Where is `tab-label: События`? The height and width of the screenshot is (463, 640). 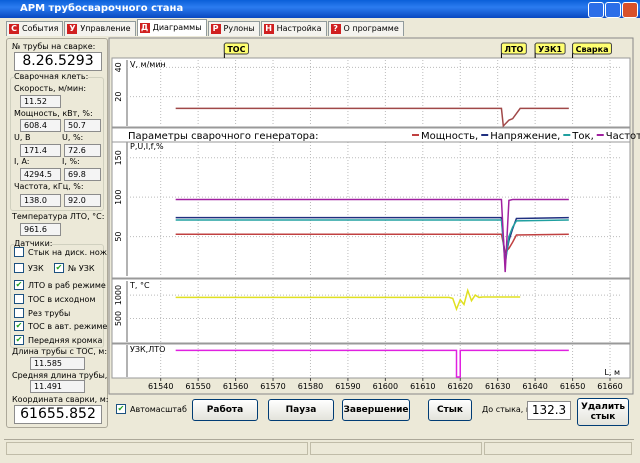 tab-label: События is located at coordinates (40, 28).